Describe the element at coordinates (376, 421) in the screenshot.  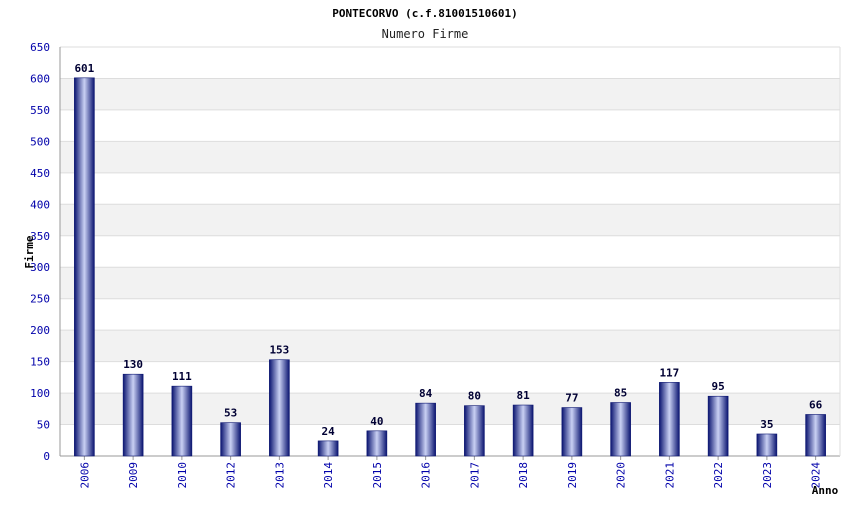
I see `data-label: 40` at that location.